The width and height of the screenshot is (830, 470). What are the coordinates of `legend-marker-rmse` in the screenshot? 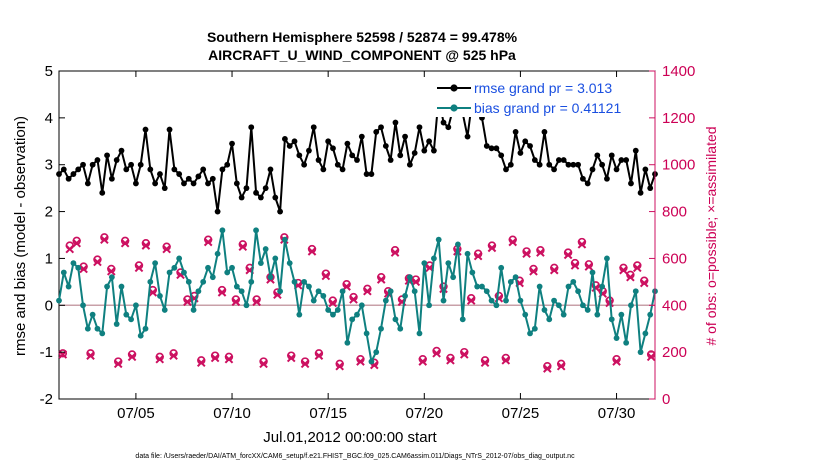 It's located at (454, 88).